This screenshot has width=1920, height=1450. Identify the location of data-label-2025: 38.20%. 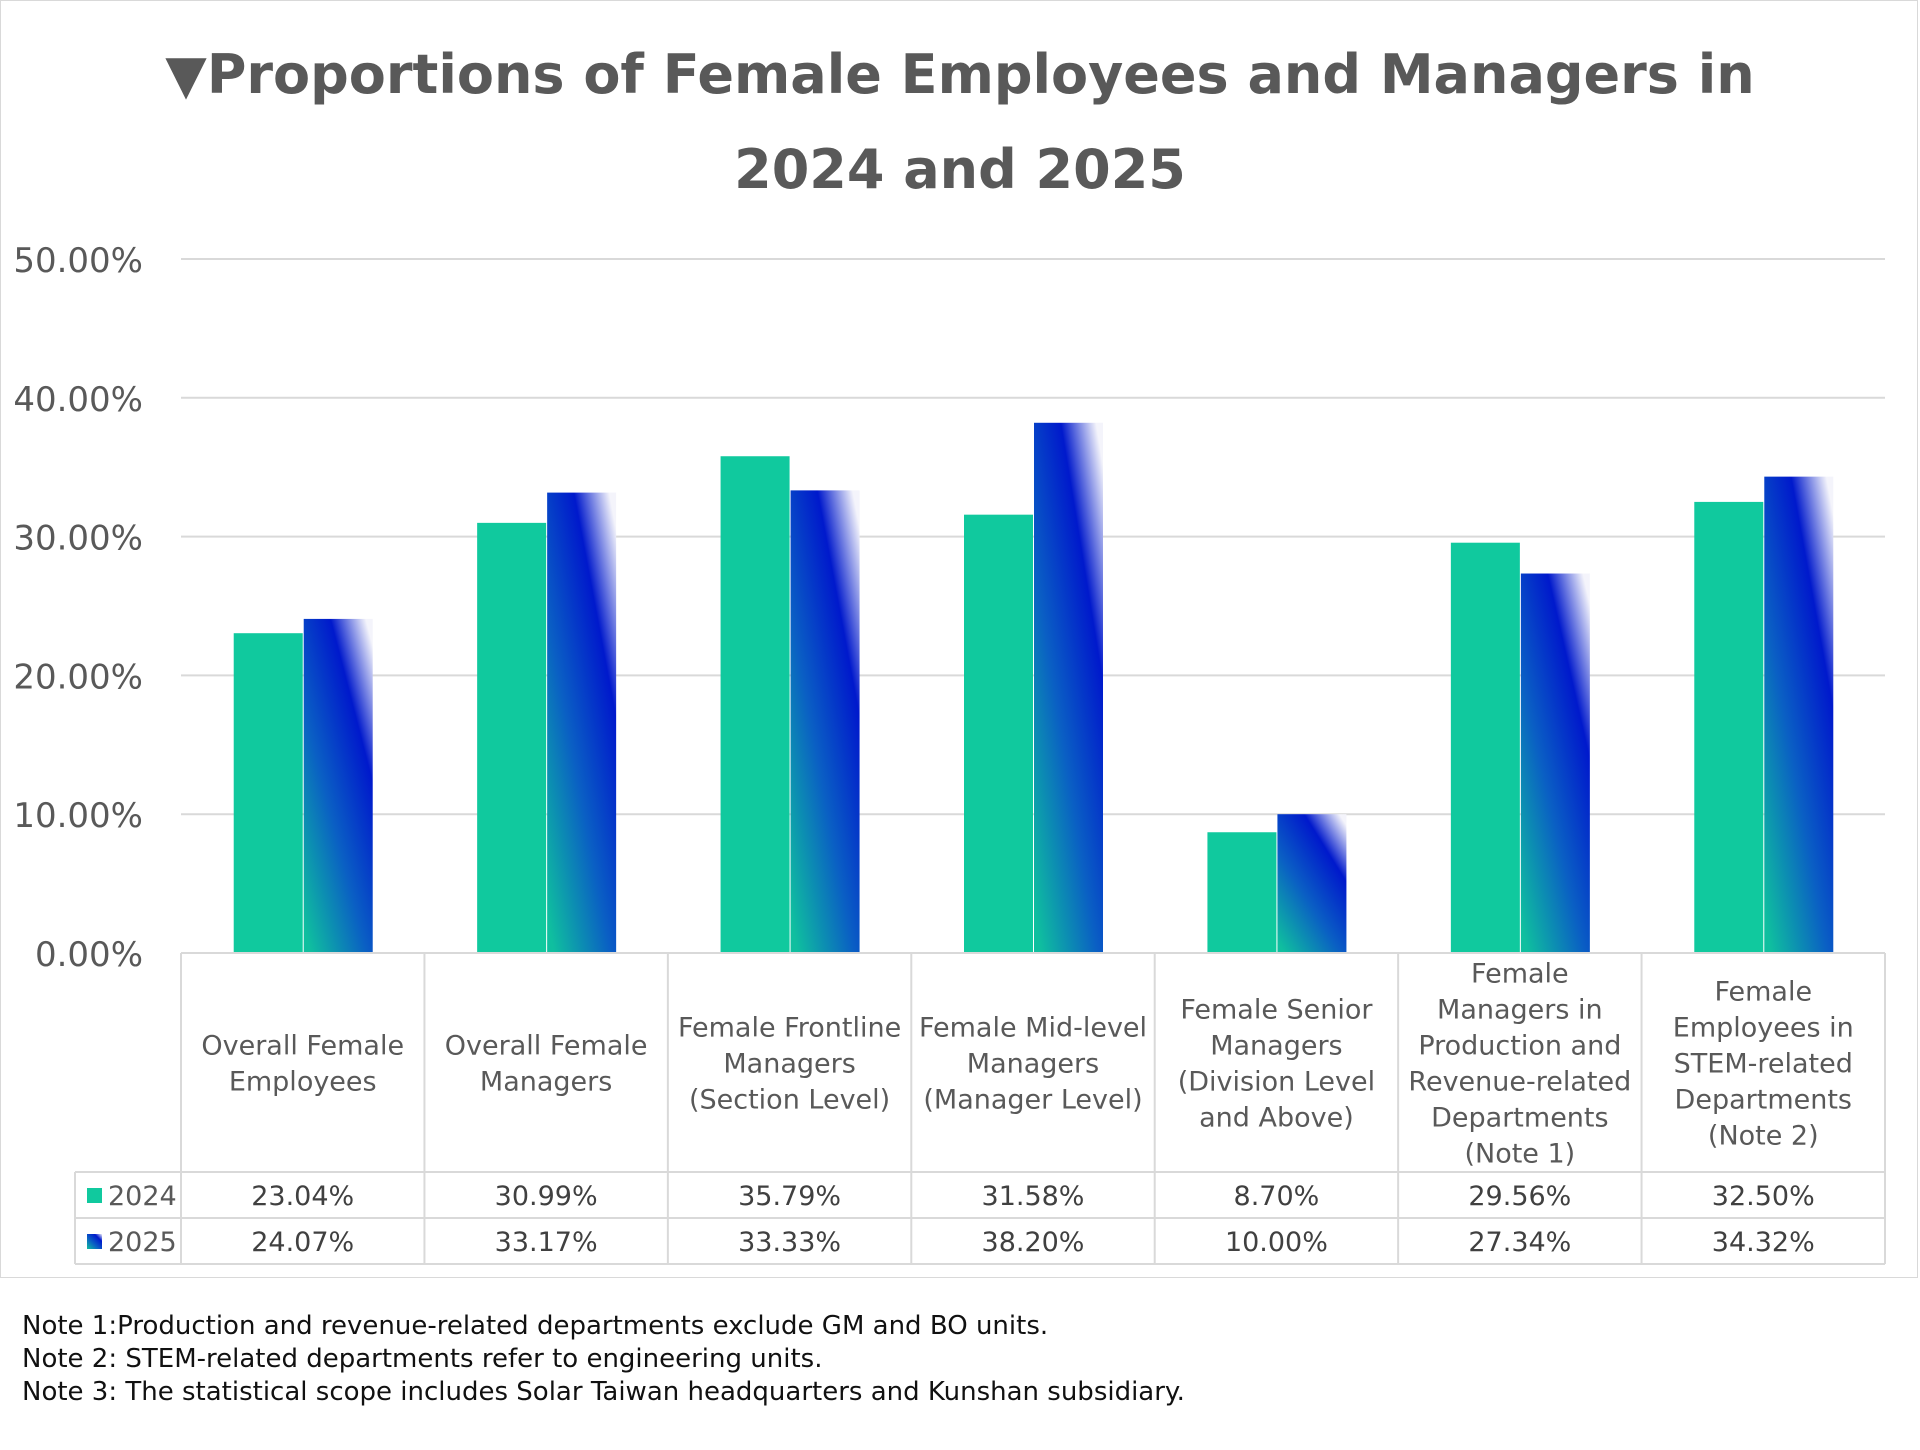
(1033, 1242).